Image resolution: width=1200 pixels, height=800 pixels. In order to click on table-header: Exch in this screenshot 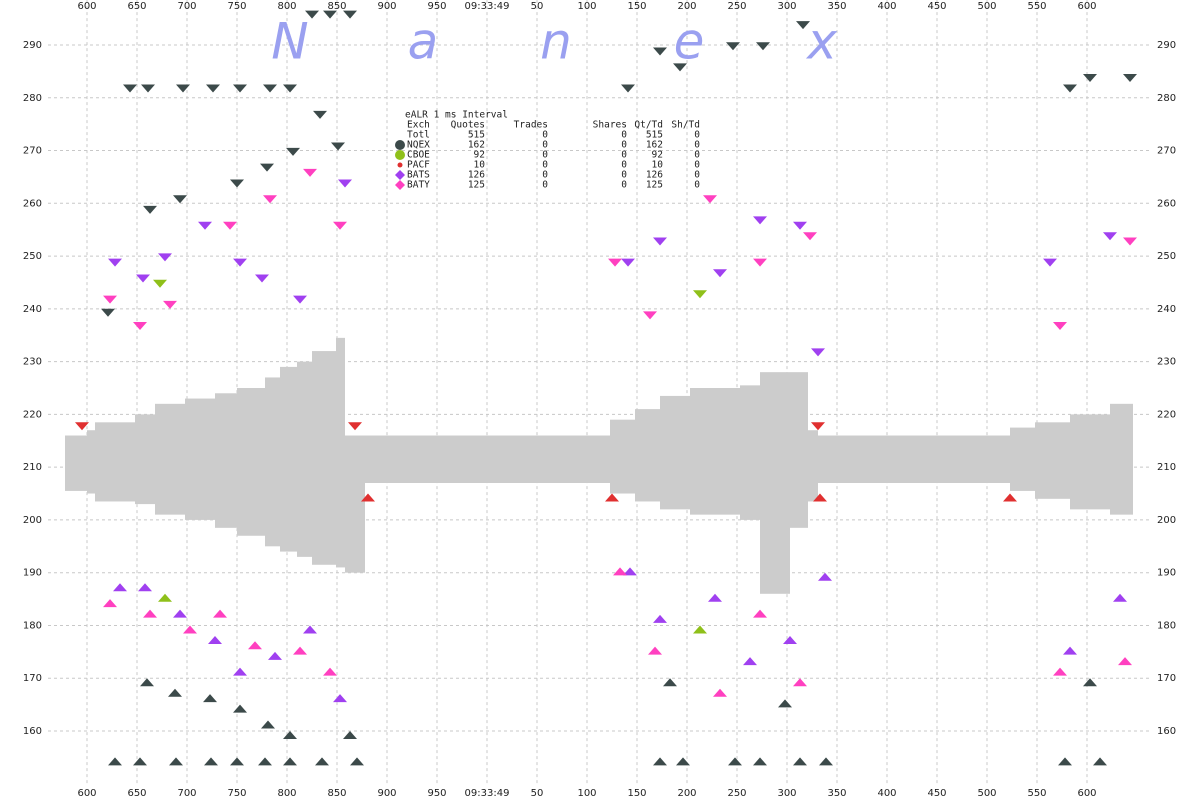, I will do `click(418, 125)`.